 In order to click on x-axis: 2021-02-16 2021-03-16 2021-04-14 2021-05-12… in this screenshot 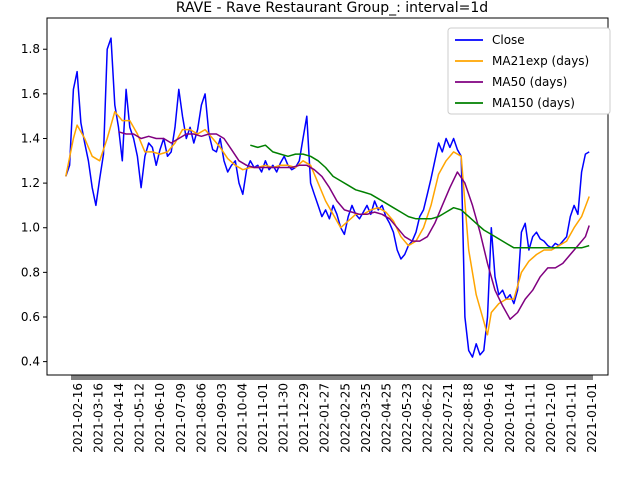, I will do `click(335, 414)`.